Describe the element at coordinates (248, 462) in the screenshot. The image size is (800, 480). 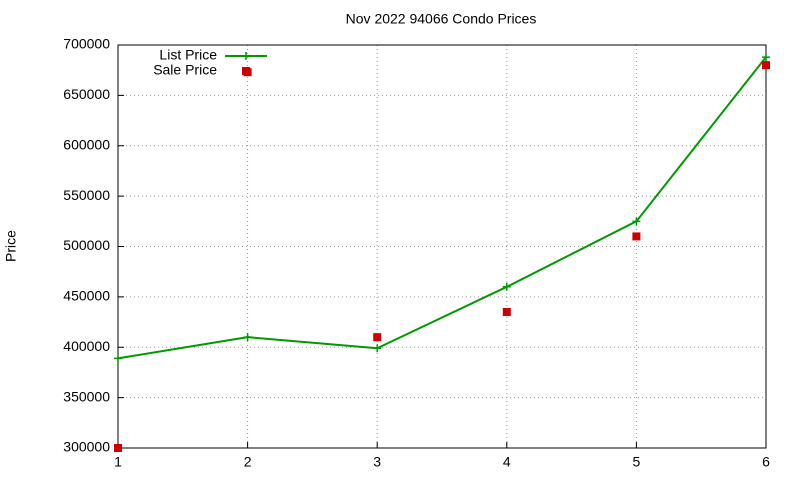
I see `x-tick-label: 2` at that location.